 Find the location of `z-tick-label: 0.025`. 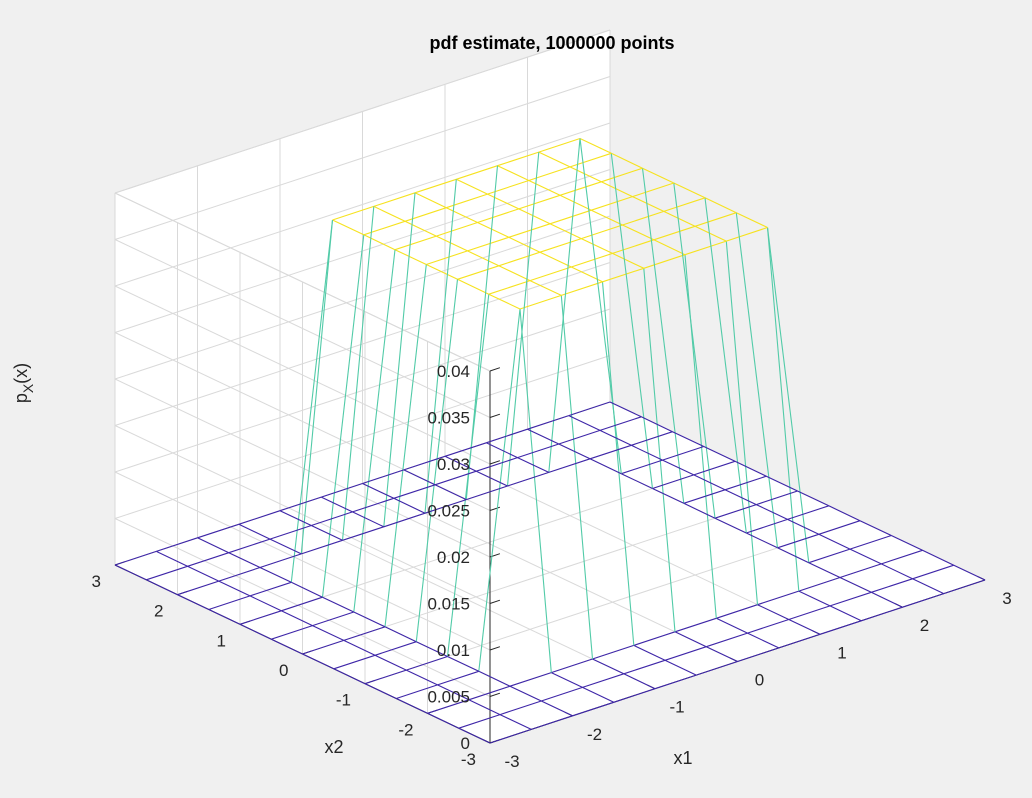

z-tick-label: 0.025 is located at coordinates (448, 511).